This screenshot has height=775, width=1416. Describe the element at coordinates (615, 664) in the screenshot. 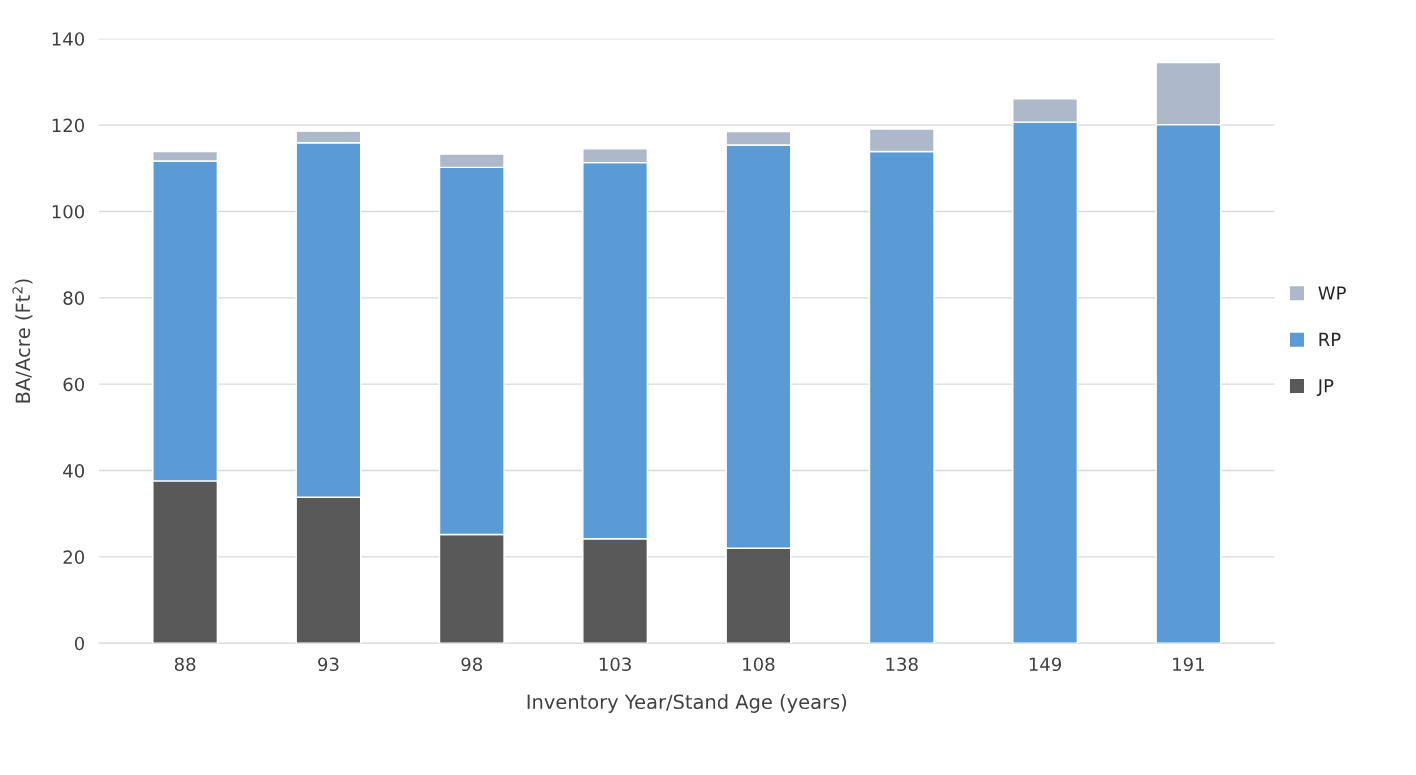

I see `x-tick-label: 103` at that location.